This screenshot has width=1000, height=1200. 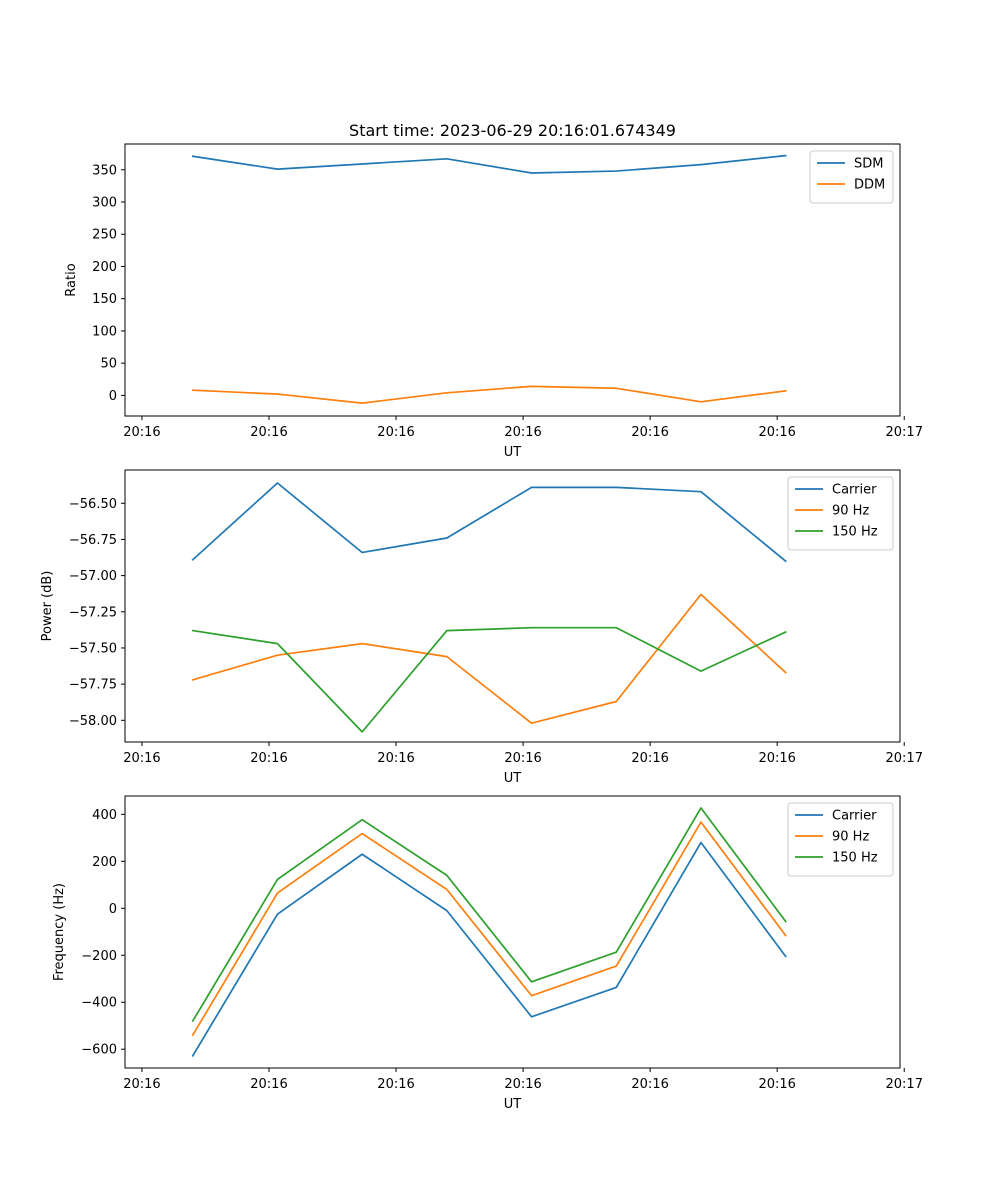 I want to click on legend-entry-label: DDM, so click(x=869, y=185).